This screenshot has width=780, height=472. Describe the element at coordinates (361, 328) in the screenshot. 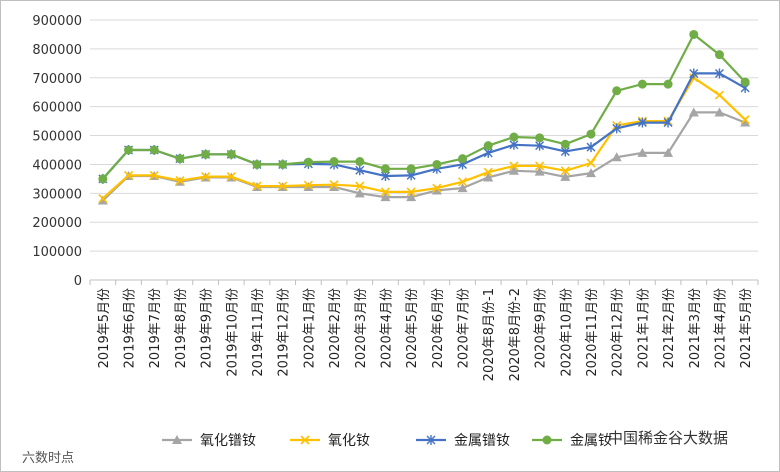

I see `x-tick-label: 2020年3月份` at that location.